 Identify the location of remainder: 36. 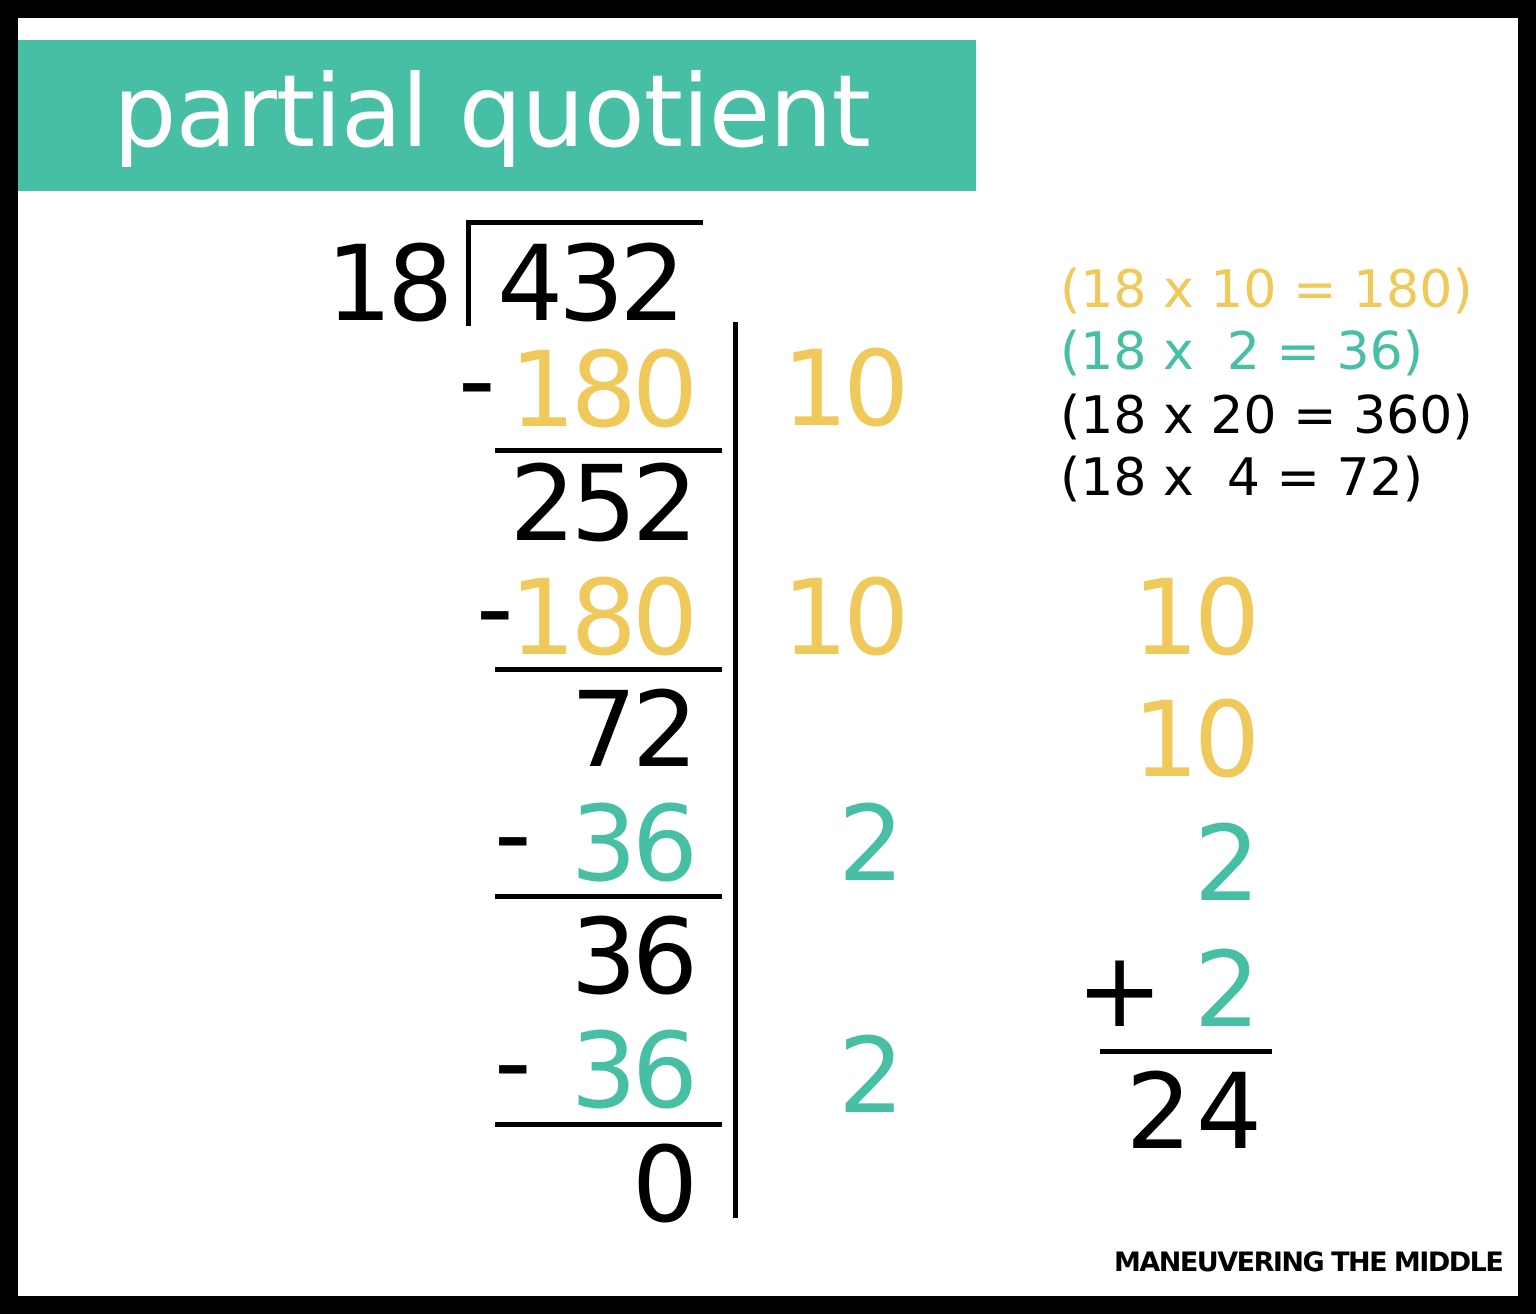
(634, 957).